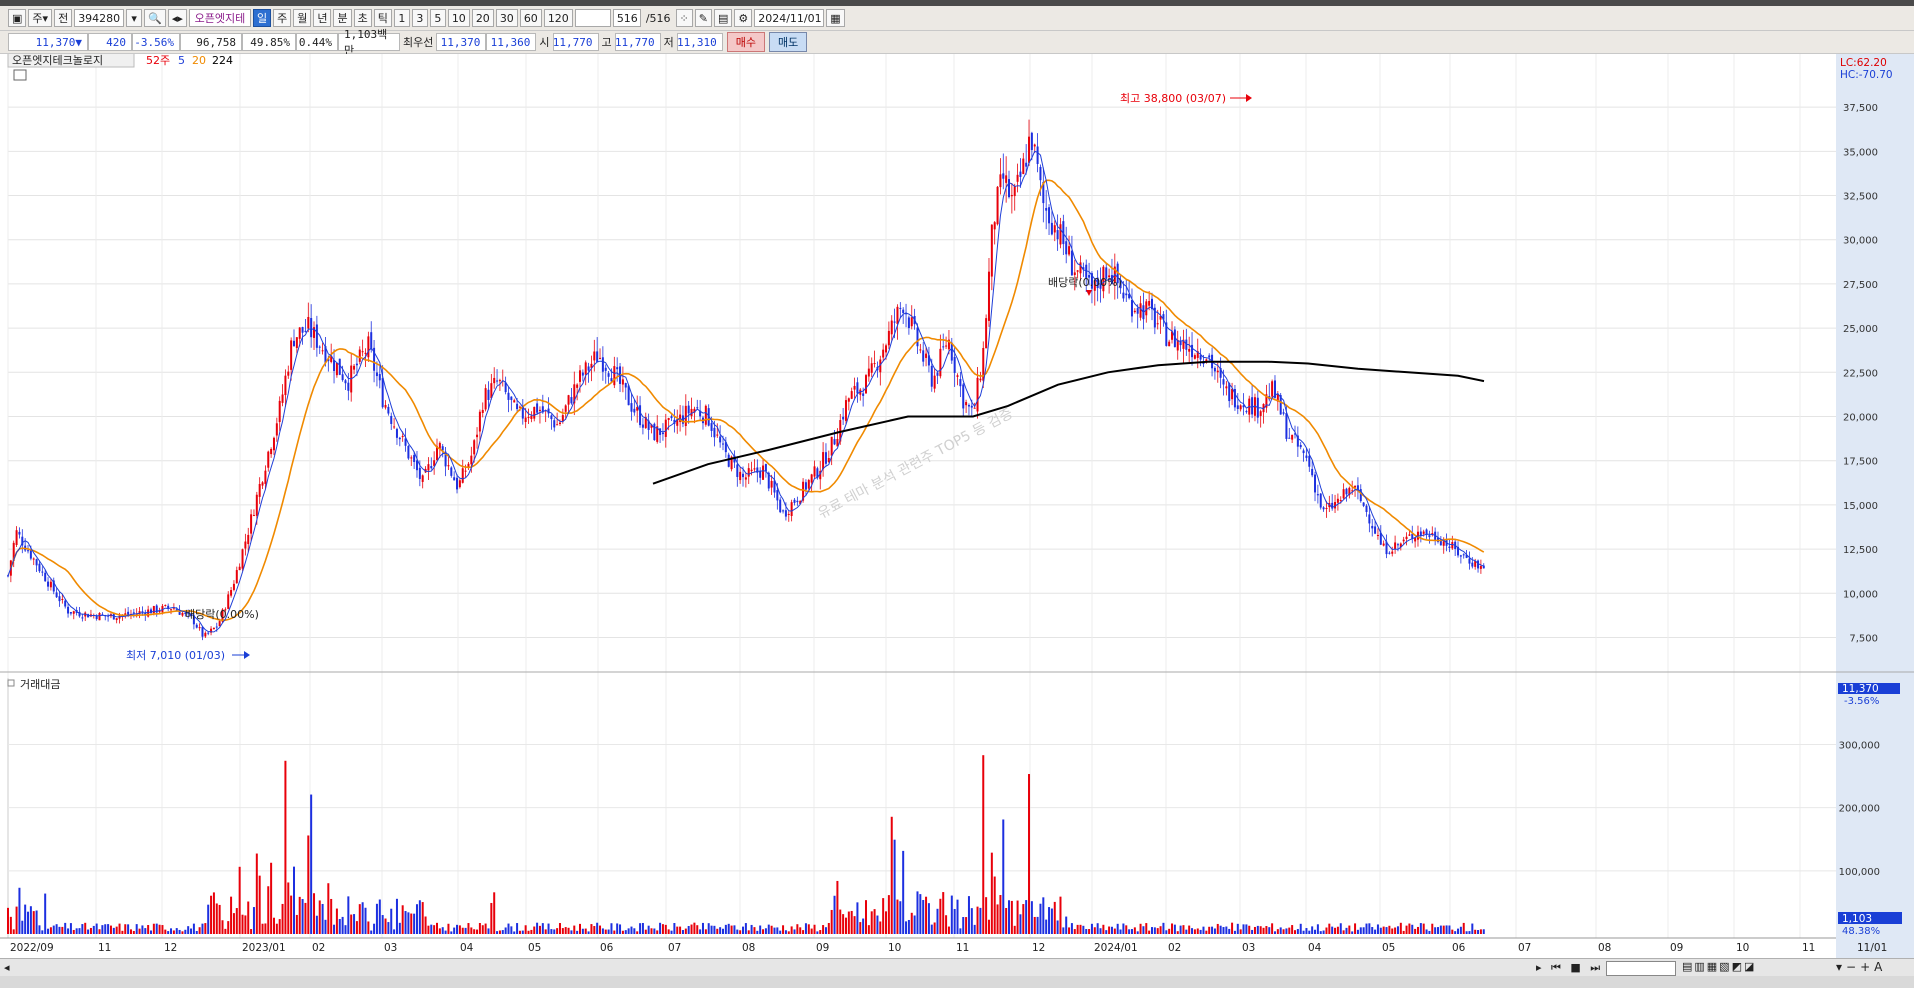  What do you see at coordinates (1570, 967) in the screenshot?
I see `playback-controls: ▸ ⏮ ■ ⏭` at bounding box center [1570, 967].